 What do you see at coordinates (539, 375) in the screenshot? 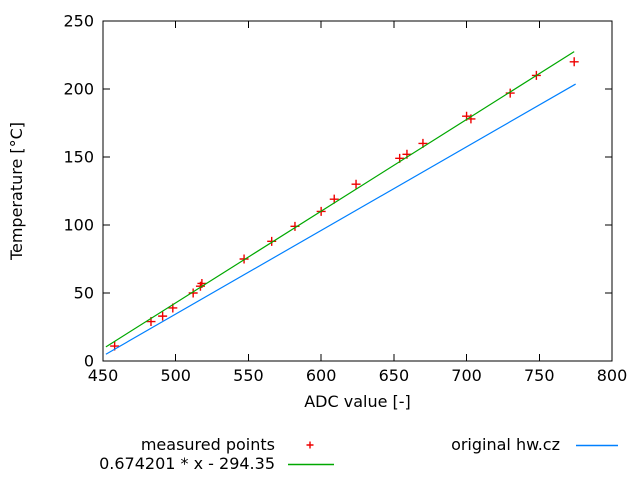
I see `x-tick-label: 750` at bounding box center [539, 375].